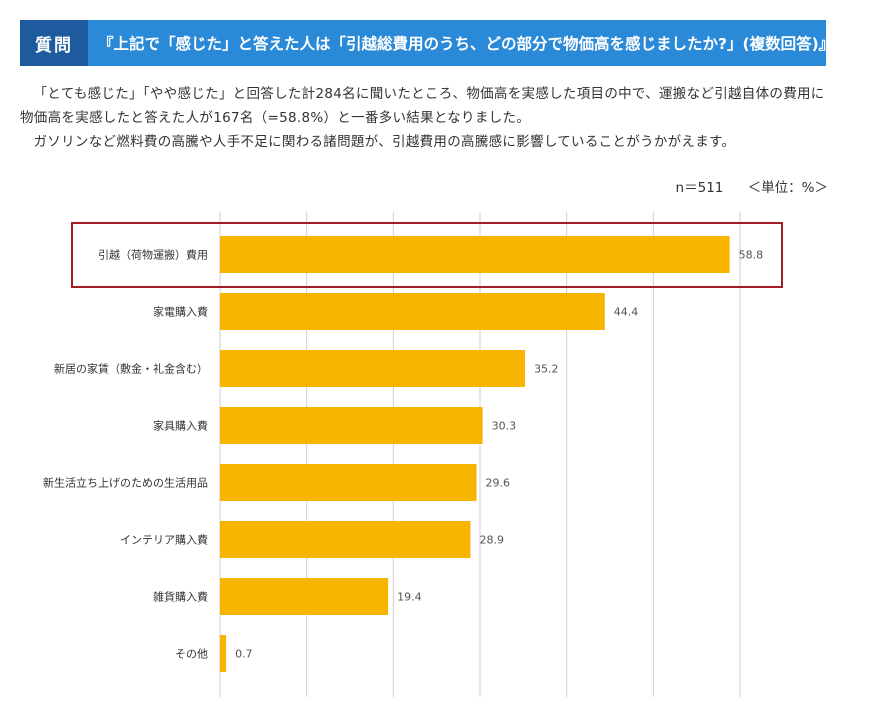 The height and width of the screenshot is (720, 880). What do you see at coordinates (491, 540) in the screenshot?
I see `value-label: 28.9` at bounding box center [491, 540].